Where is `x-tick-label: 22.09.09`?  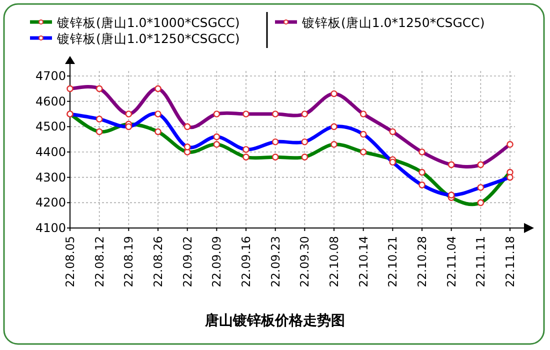 x-tick-label: 22.09.09 is located at coordinates (217, 262).